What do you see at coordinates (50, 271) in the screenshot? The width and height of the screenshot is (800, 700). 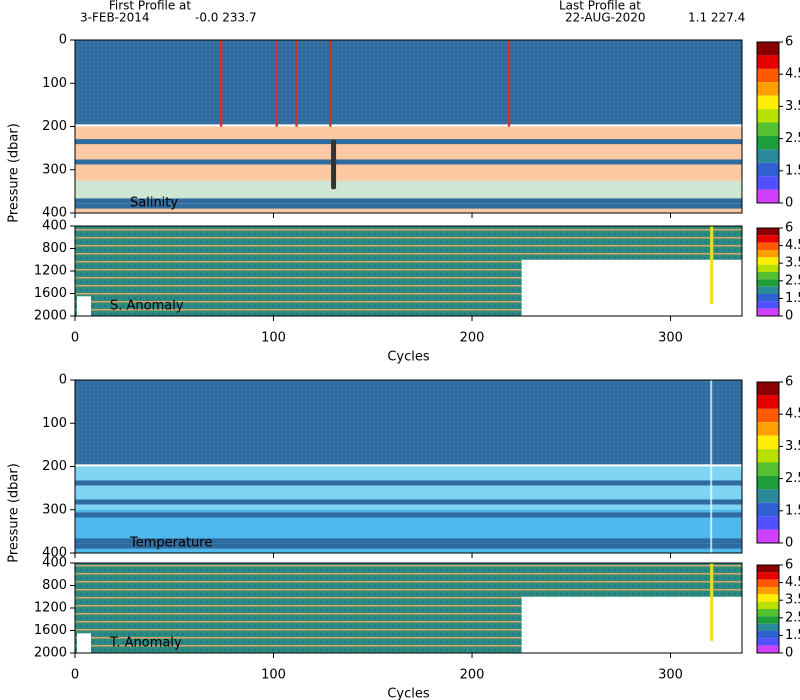 I see `y-tick-label: 1200` at bounding box center [50, 271].